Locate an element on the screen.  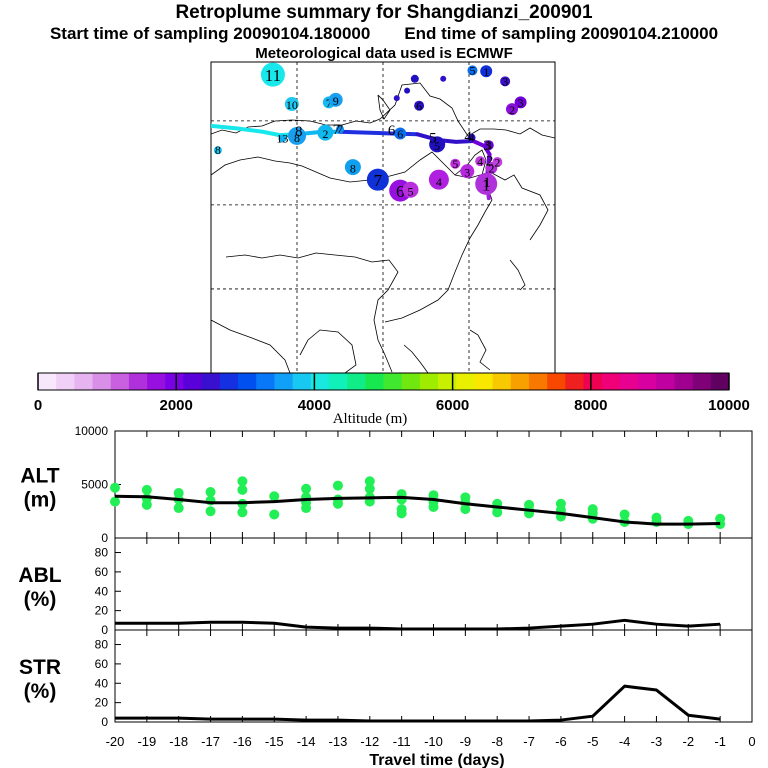
cluster-marker is located at coordinates (407, 90).